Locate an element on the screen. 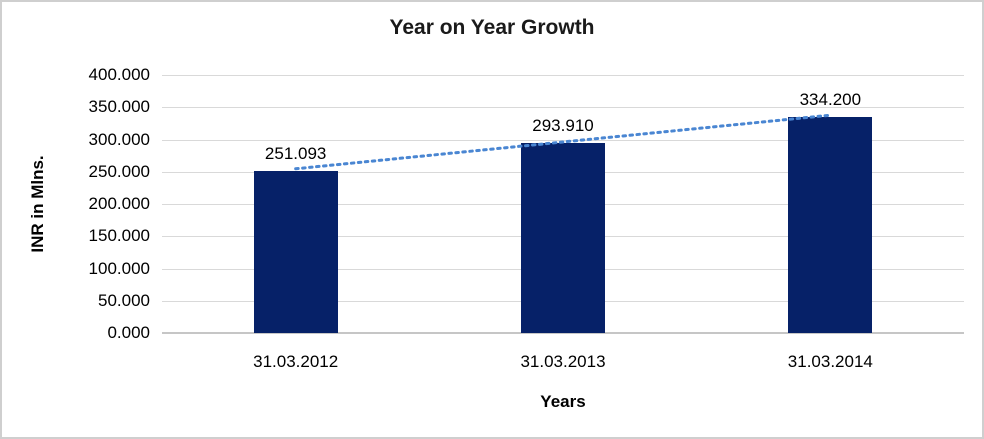 This screenshot has width=984, height=439. y-tick-label: 50.000 is located at coordinates (124, 300).